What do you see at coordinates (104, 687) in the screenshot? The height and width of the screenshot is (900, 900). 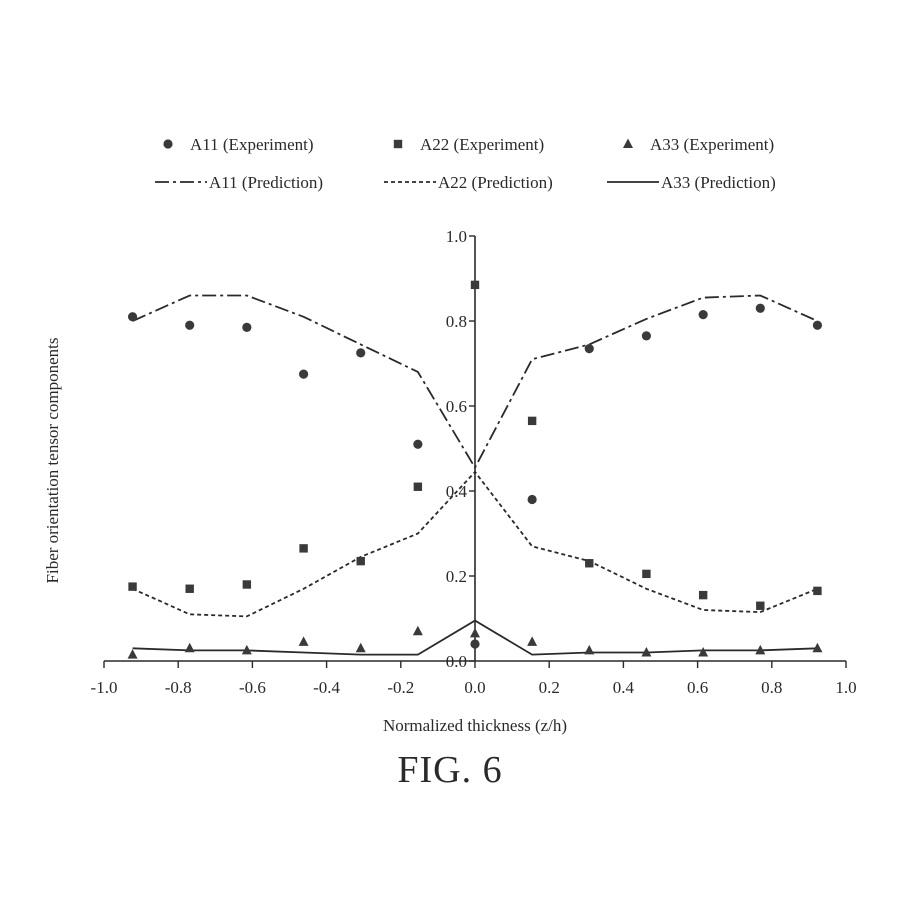 I see `x-tick-label: -1.0` at bounding box center [104, 687].